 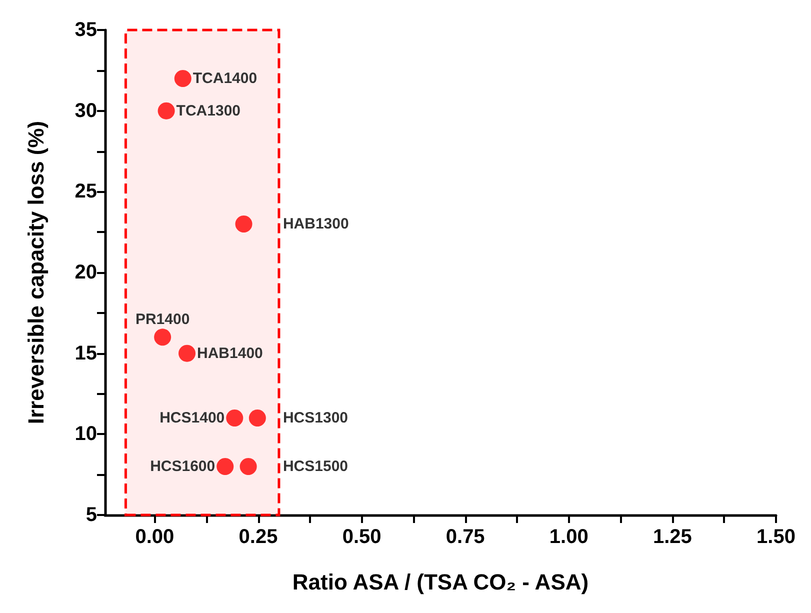 I want to click on annotation: TCA1400, so click(x=225, y=78).